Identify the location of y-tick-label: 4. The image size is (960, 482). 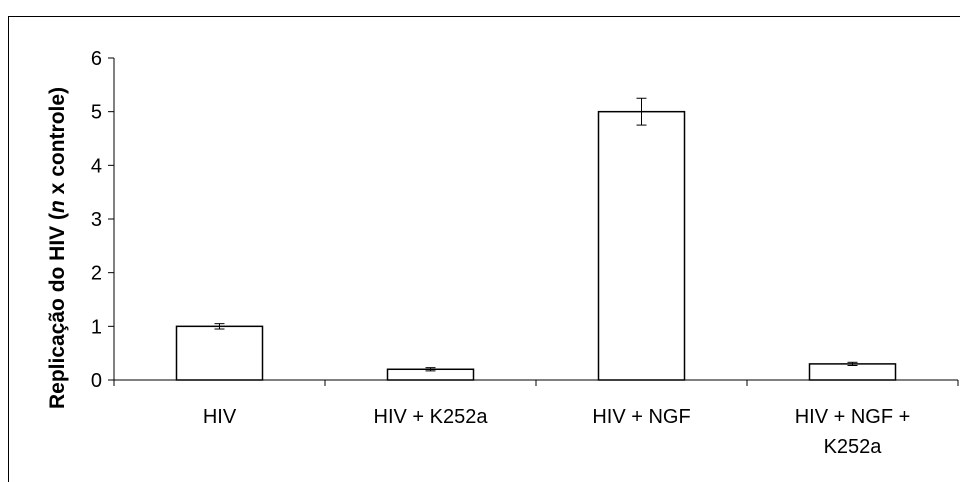
(96, 166).